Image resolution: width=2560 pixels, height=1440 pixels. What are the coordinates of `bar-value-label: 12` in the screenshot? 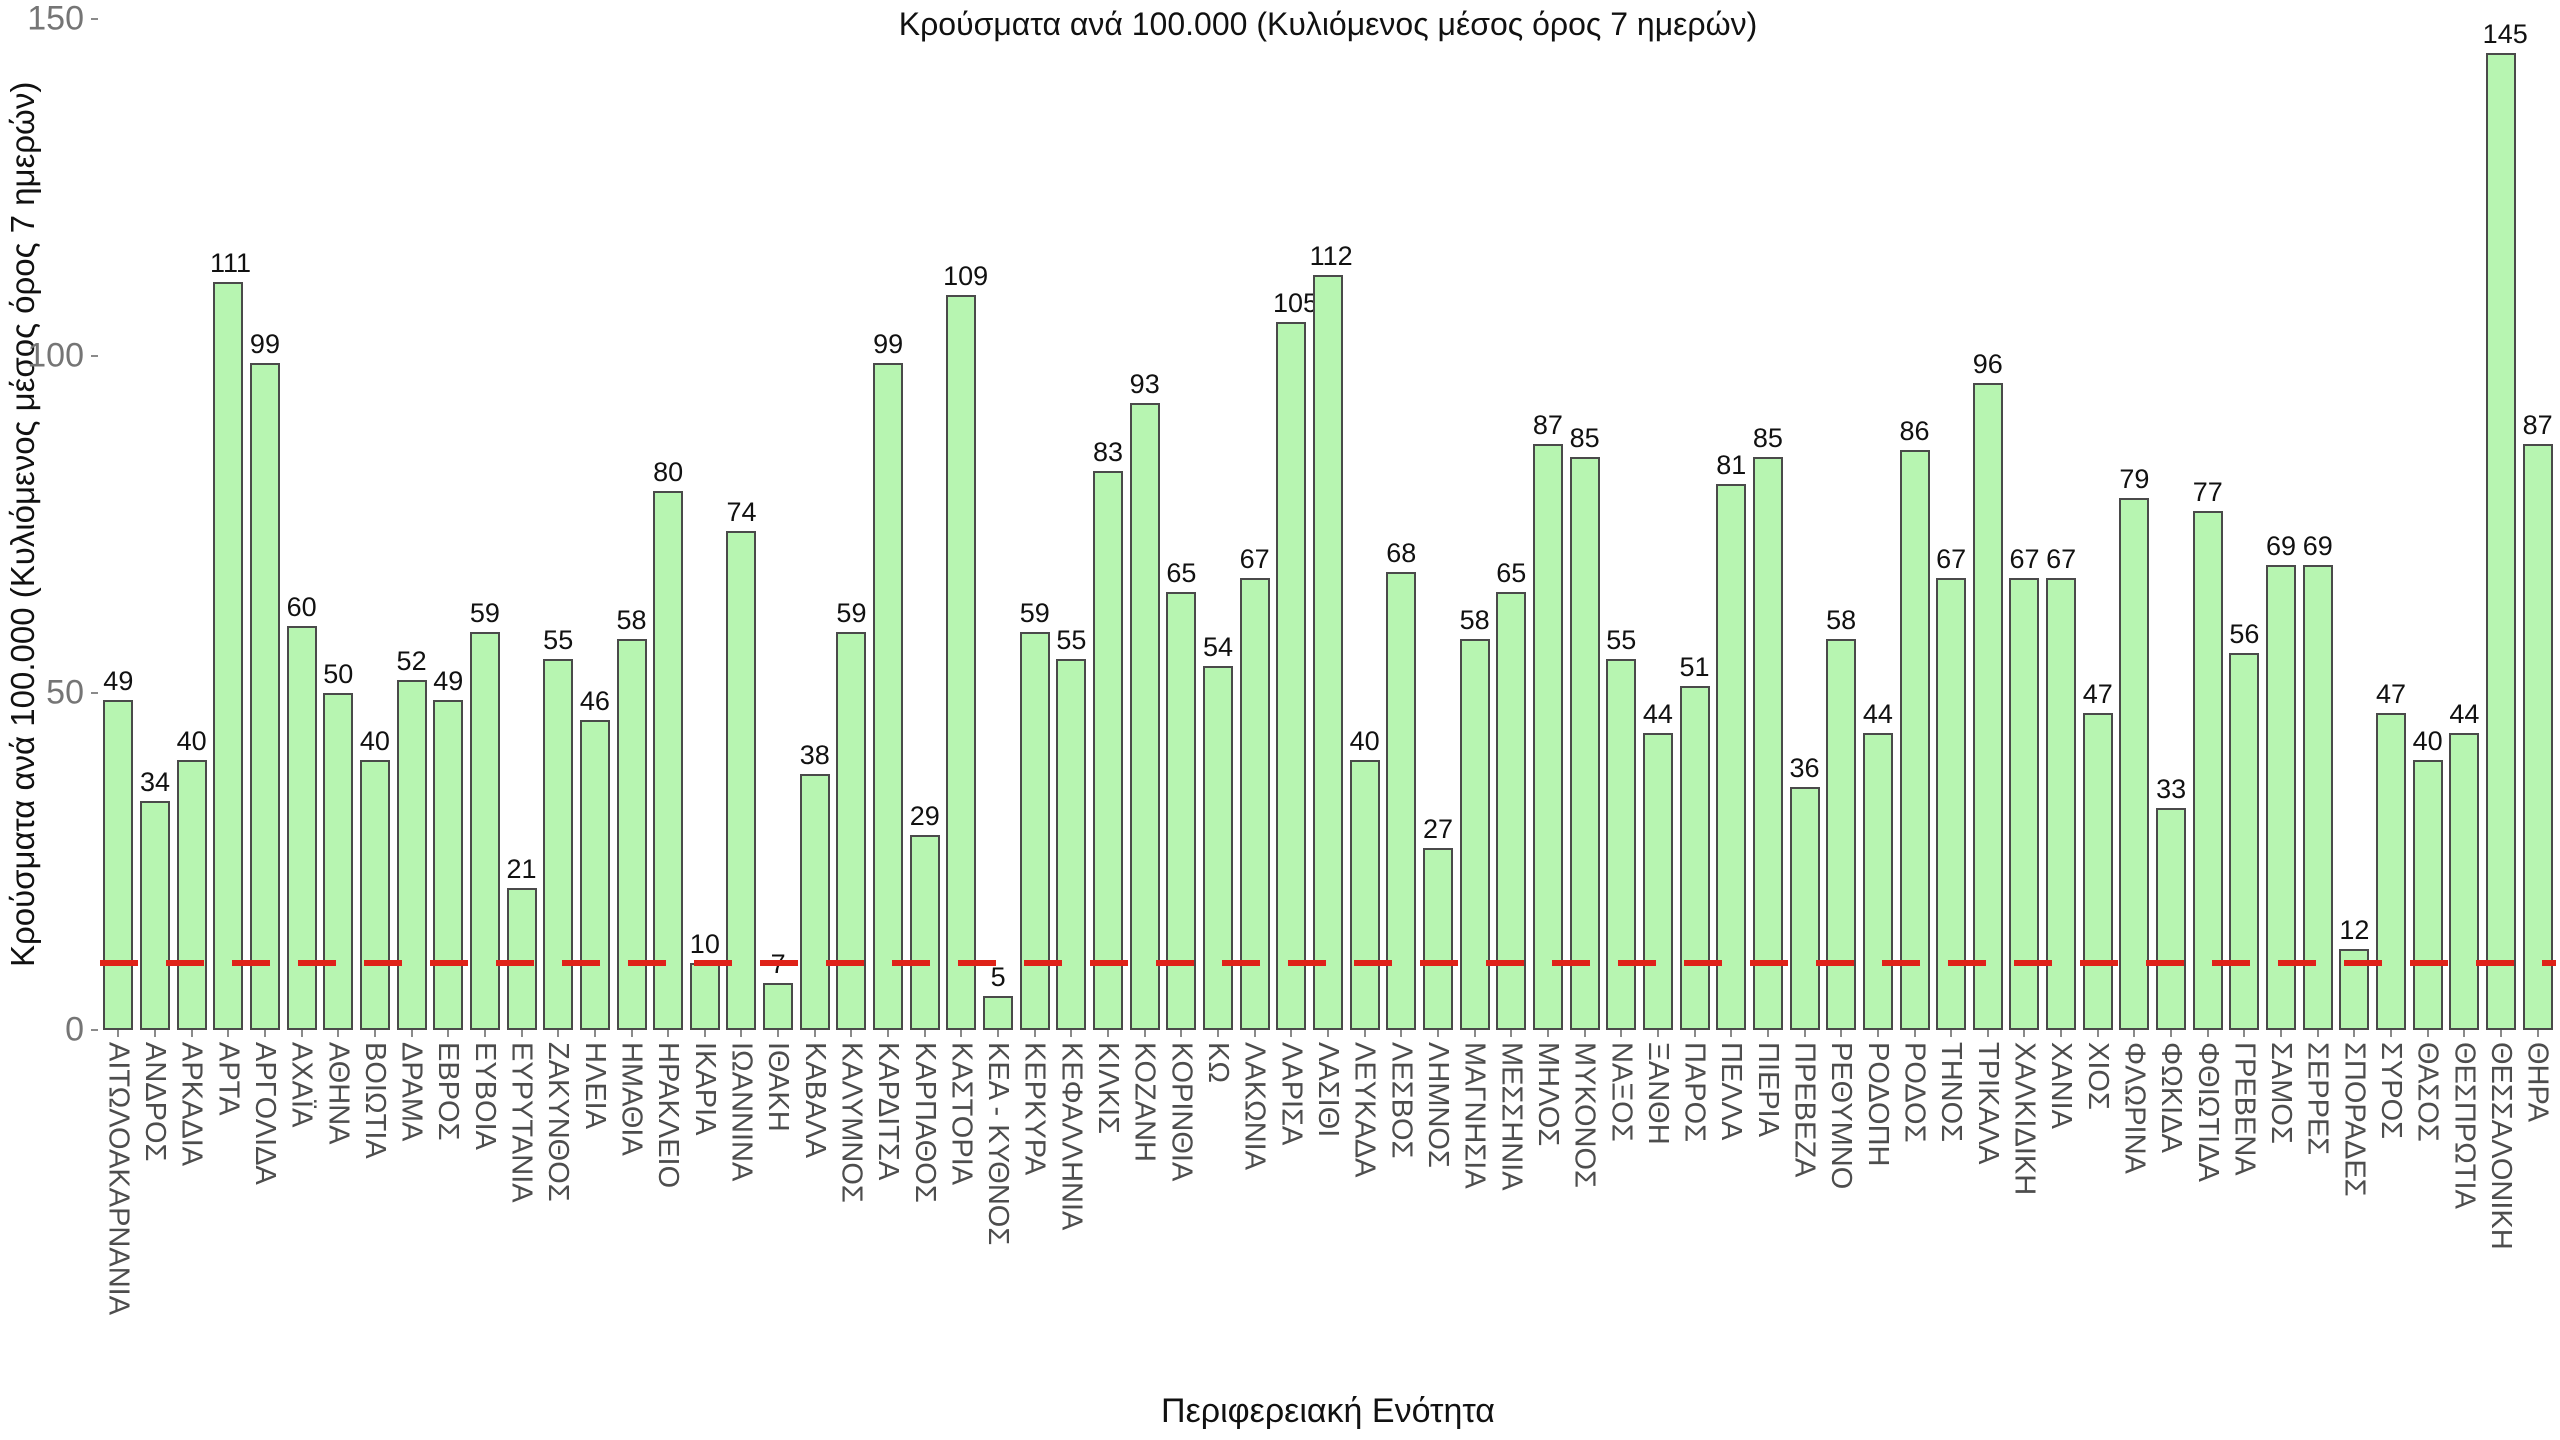 It's located at (2354, 930).